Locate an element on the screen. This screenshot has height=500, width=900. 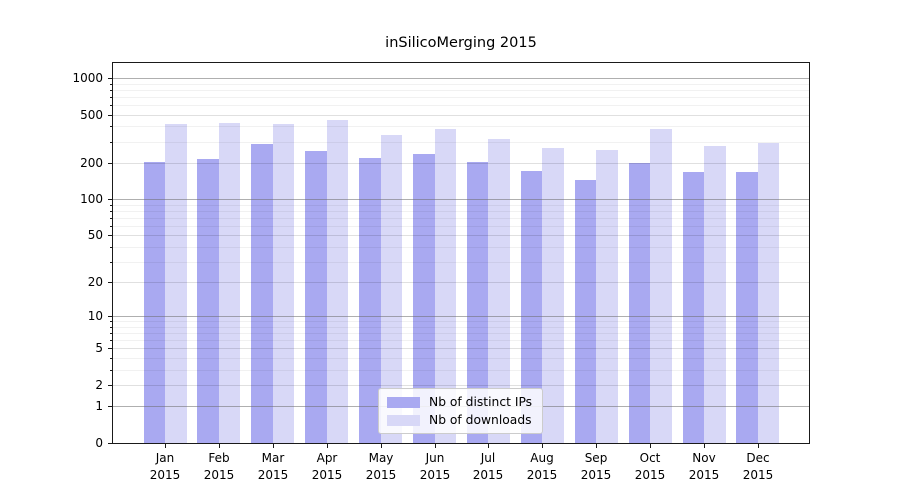
bar-downloads-feb is located at coordinates (229, 283).